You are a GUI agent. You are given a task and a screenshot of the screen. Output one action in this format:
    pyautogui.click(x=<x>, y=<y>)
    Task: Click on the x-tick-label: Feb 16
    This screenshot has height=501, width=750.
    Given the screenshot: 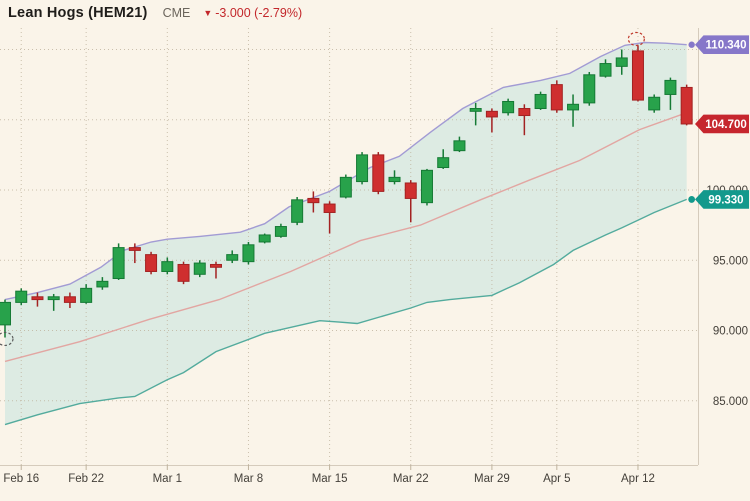 What is the action you would take?
    pyautogui.click(x=21, y=479)
    